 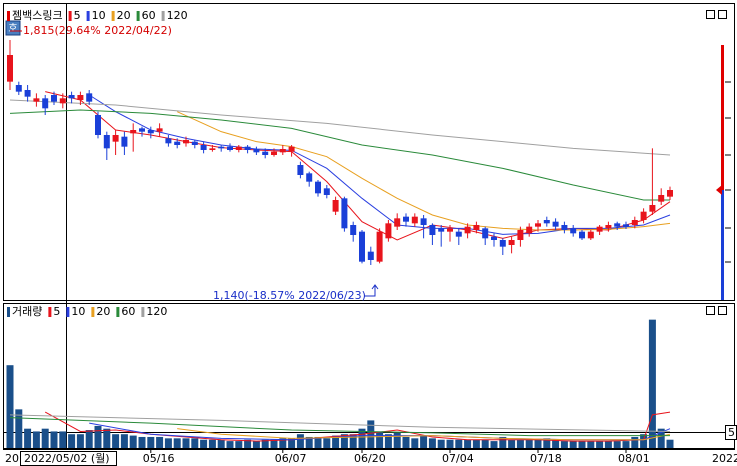 I want to click on window-buttons, so click(x=716, y=162).